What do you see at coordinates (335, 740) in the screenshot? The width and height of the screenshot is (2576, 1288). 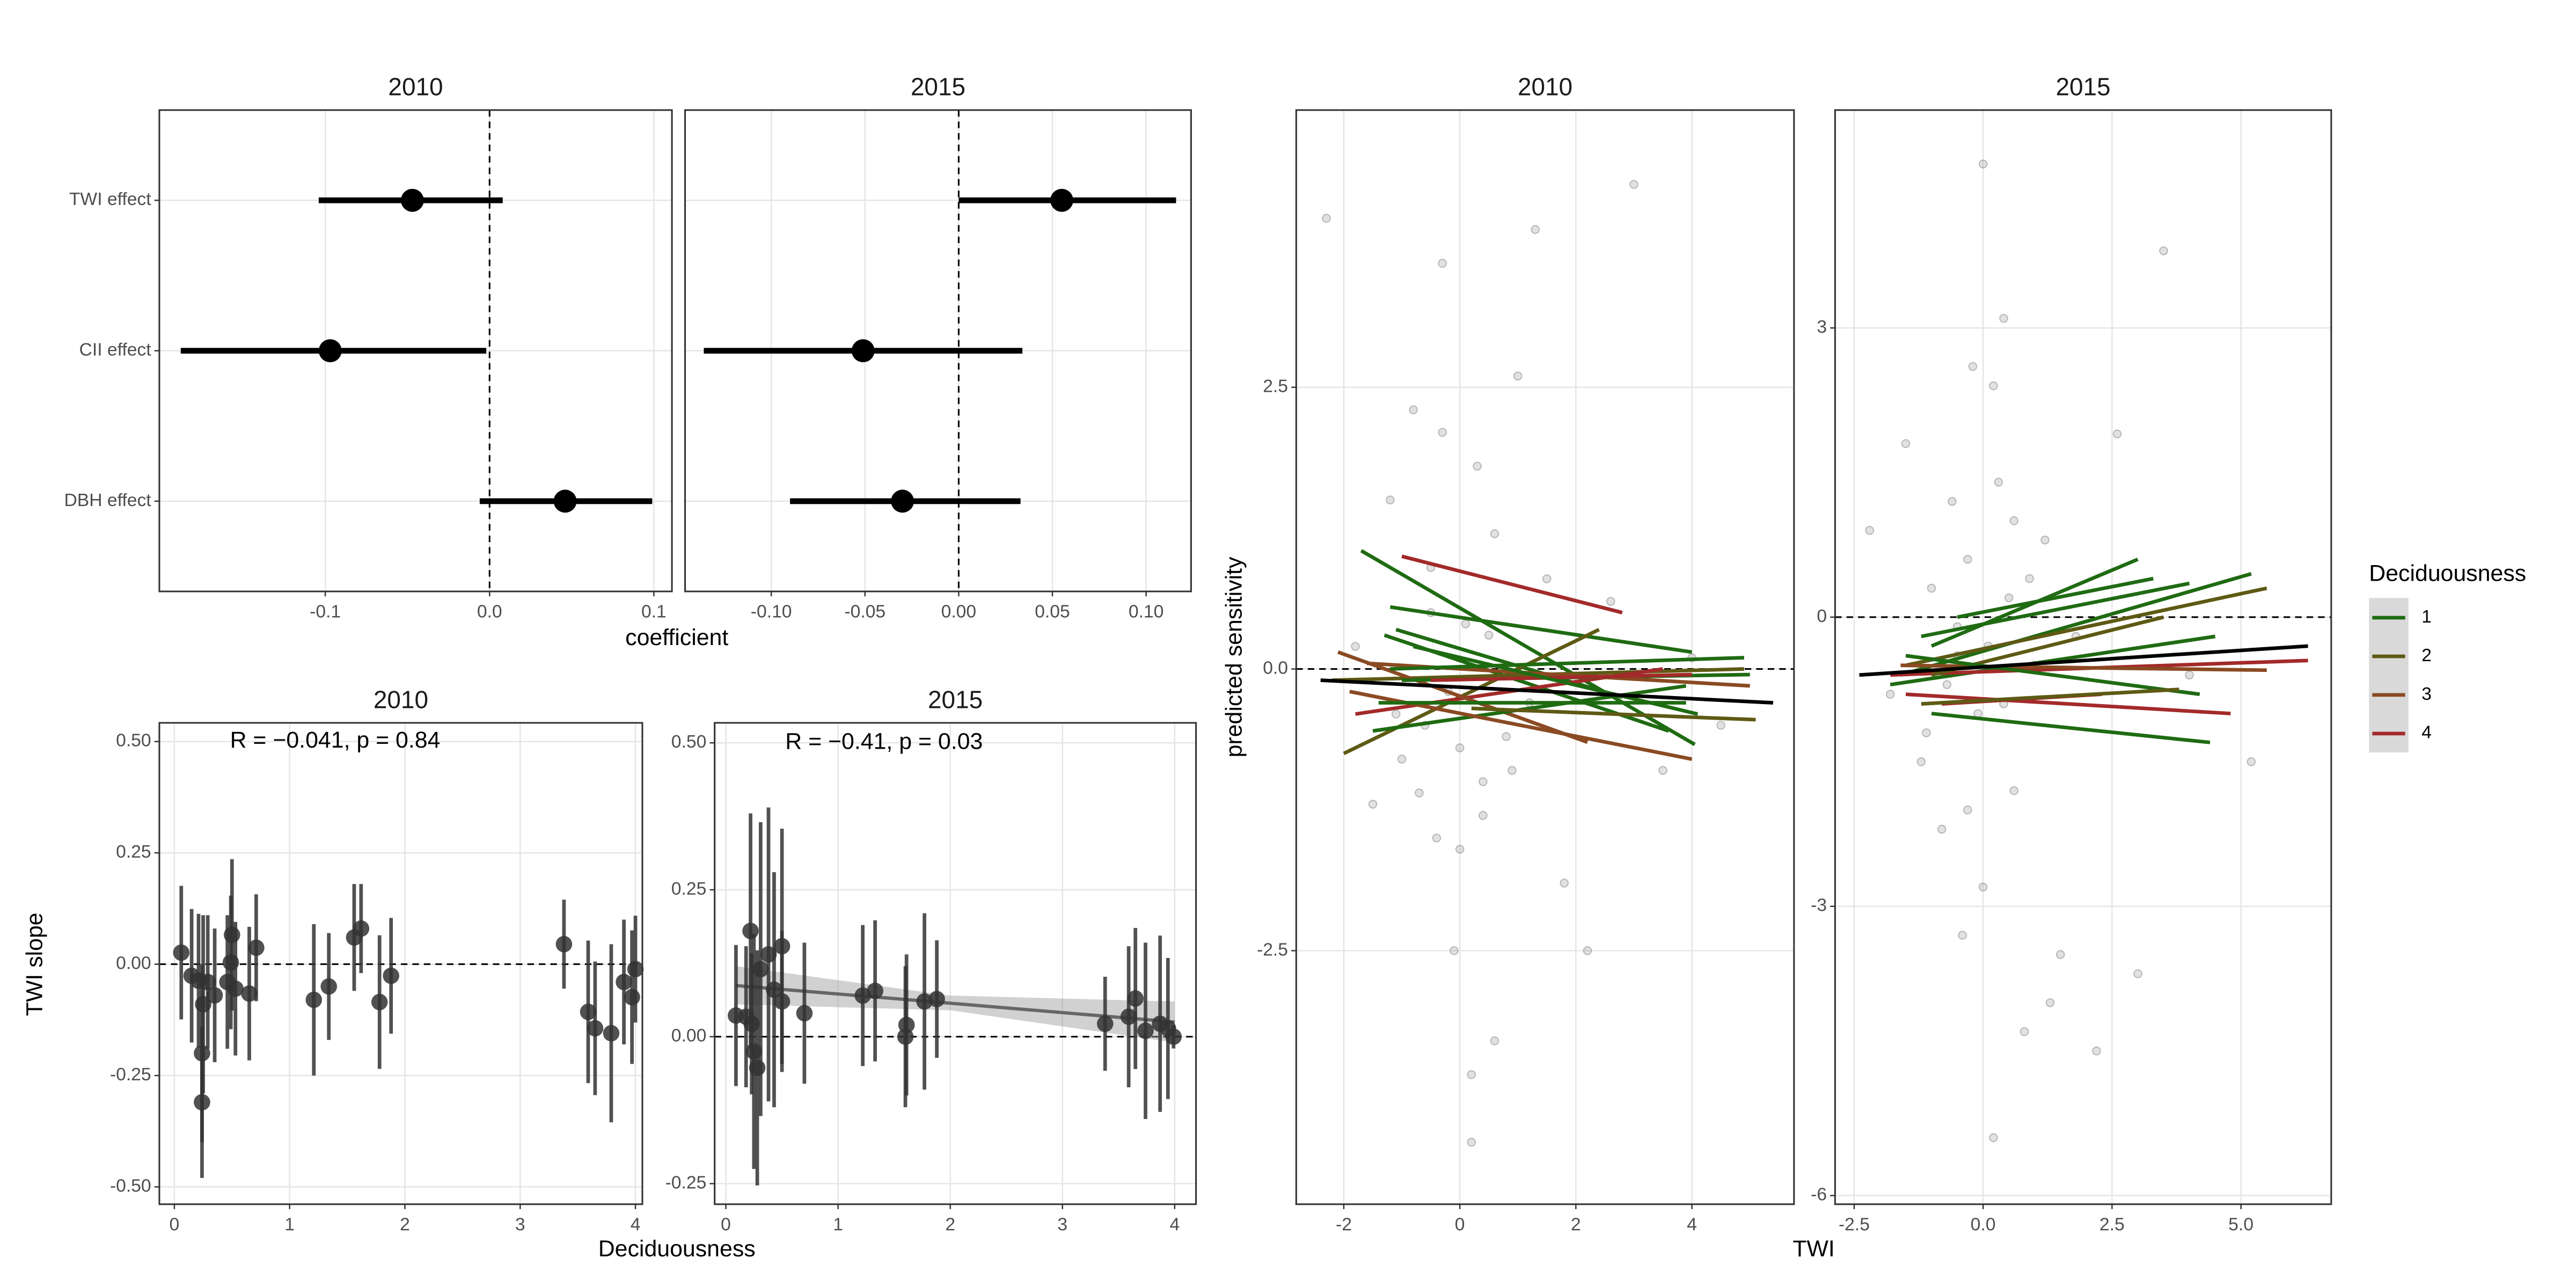 I see `annotation: R = −0.041, p = 0.84` at bounding box center [335, 740].